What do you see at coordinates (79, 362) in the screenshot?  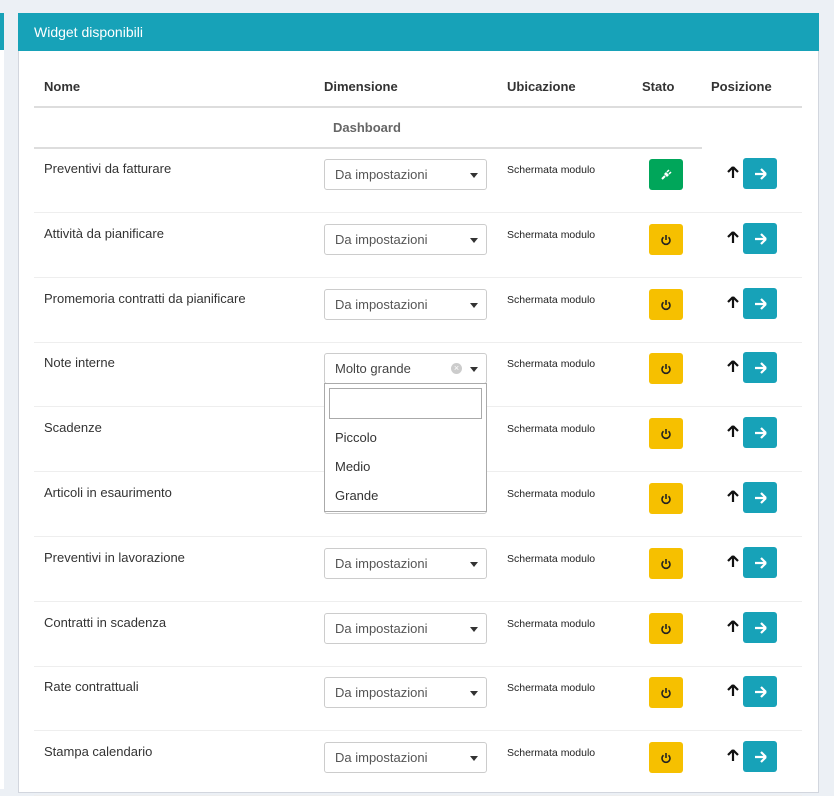 I see `widget-name: Note interne` at bounding box center [79, 362].